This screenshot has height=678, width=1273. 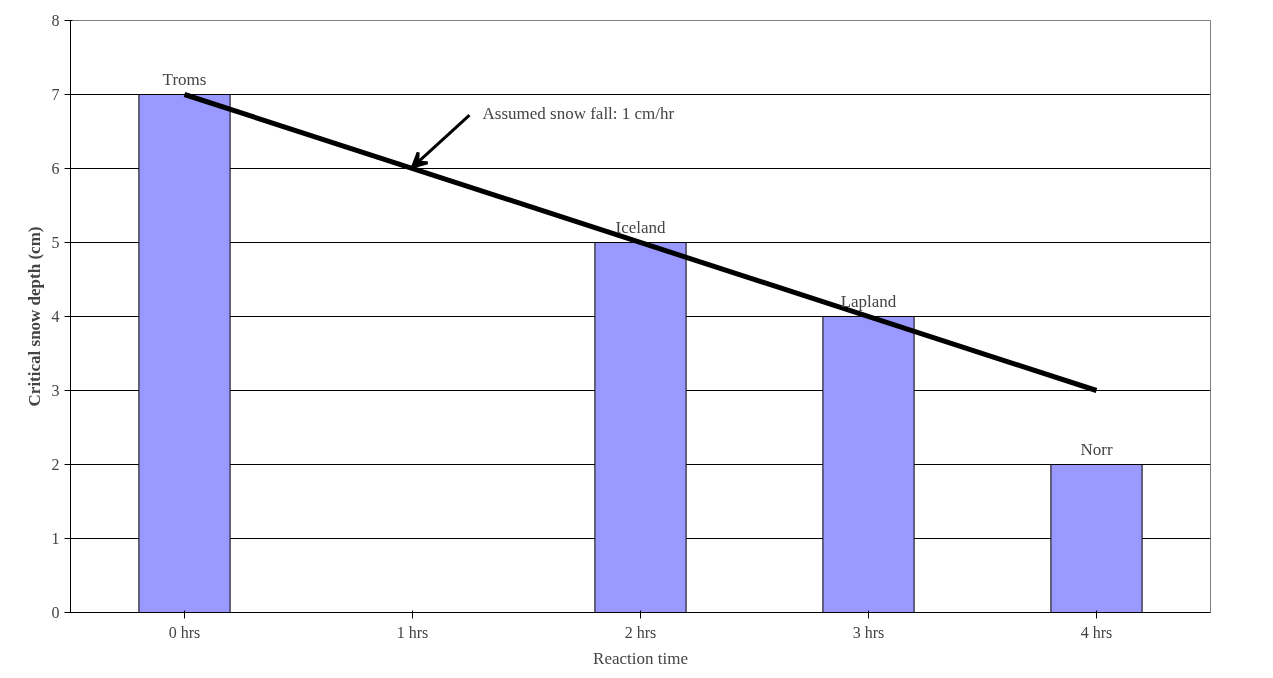 What do you see at coordinates (55, 168) in the screenshot?
I see `y-tick-label: 6` at bounding box center [55, 168].